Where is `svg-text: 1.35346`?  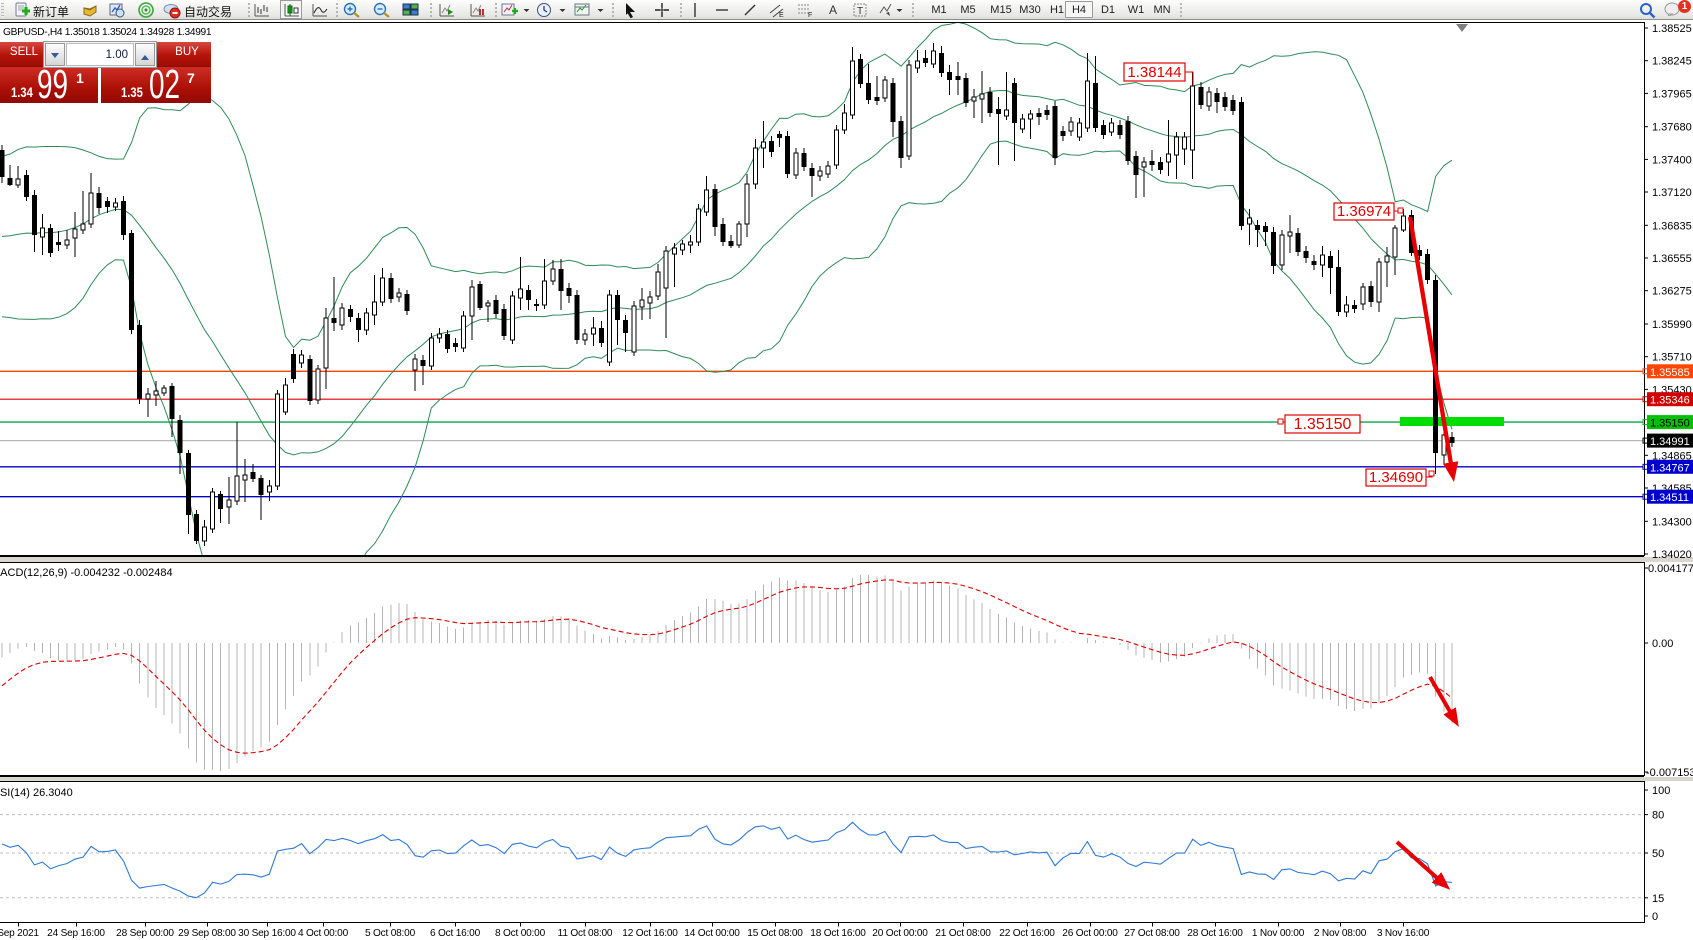 svg-text: 1.35346 is located at coordinates (1670, 401).